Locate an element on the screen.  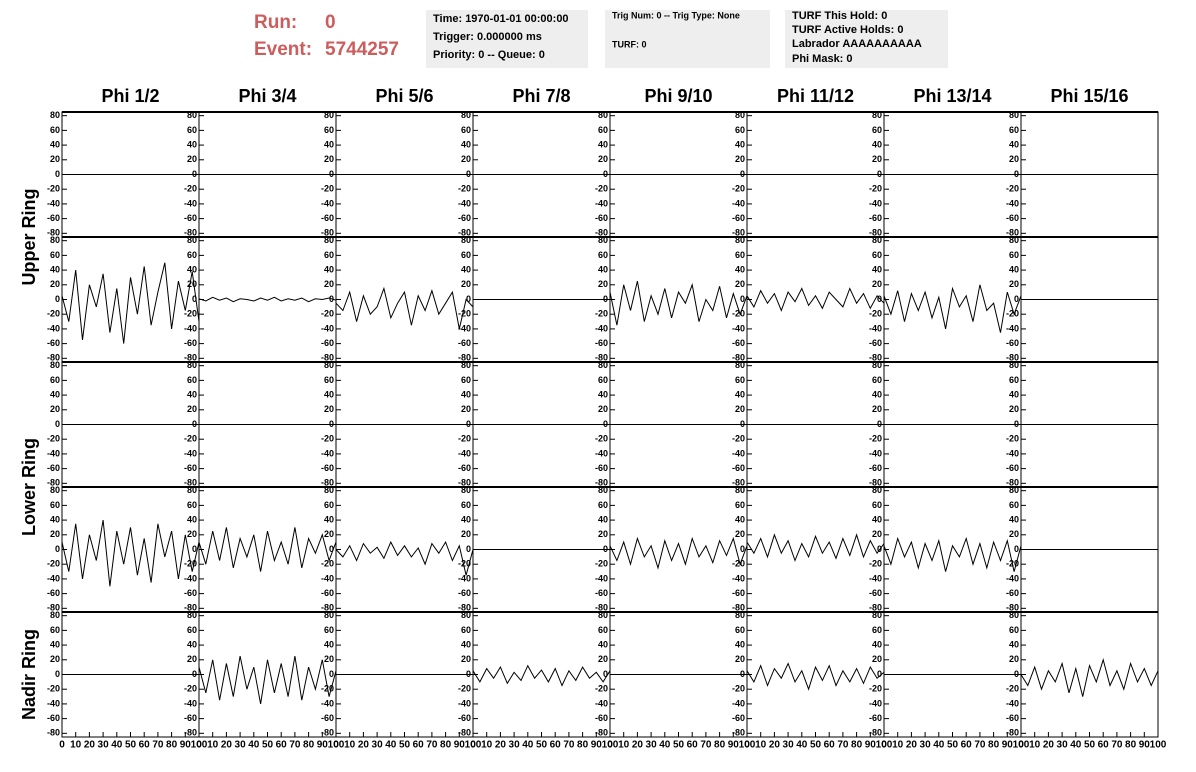
column-title: Phi 15/16 is located at coordinates (1089, 96).